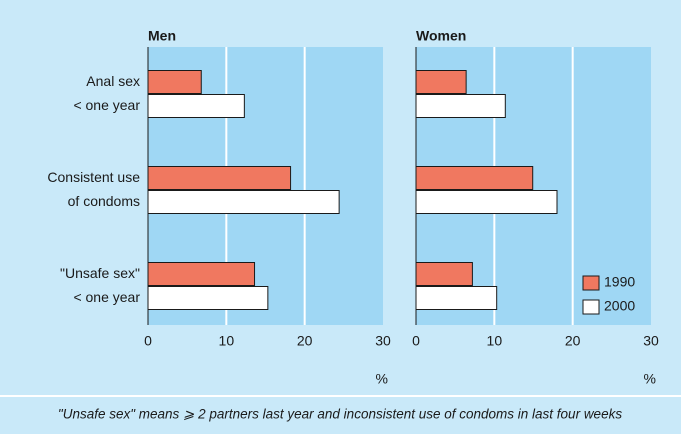 Image resolution: width=681 pixels, height=434 pixels. Describe the element at coordinates (619, 282) in the screenshot. I see `legend-label: 1990` at that location.